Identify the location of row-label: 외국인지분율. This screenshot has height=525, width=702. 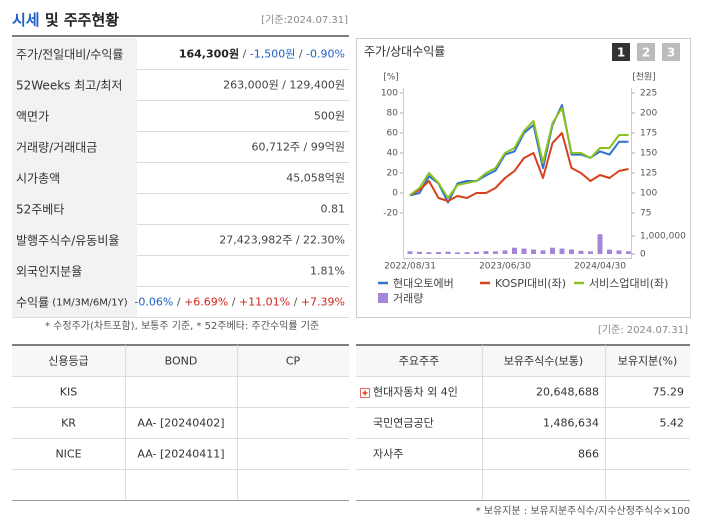
(49, 271).